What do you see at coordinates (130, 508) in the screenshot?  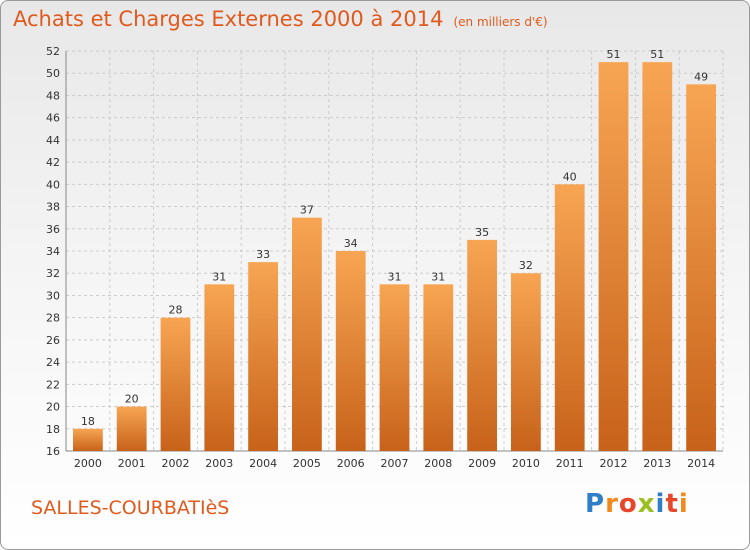 I see `commune-name: SALLES-COURBATIèS` at bounding box center [130, 508].